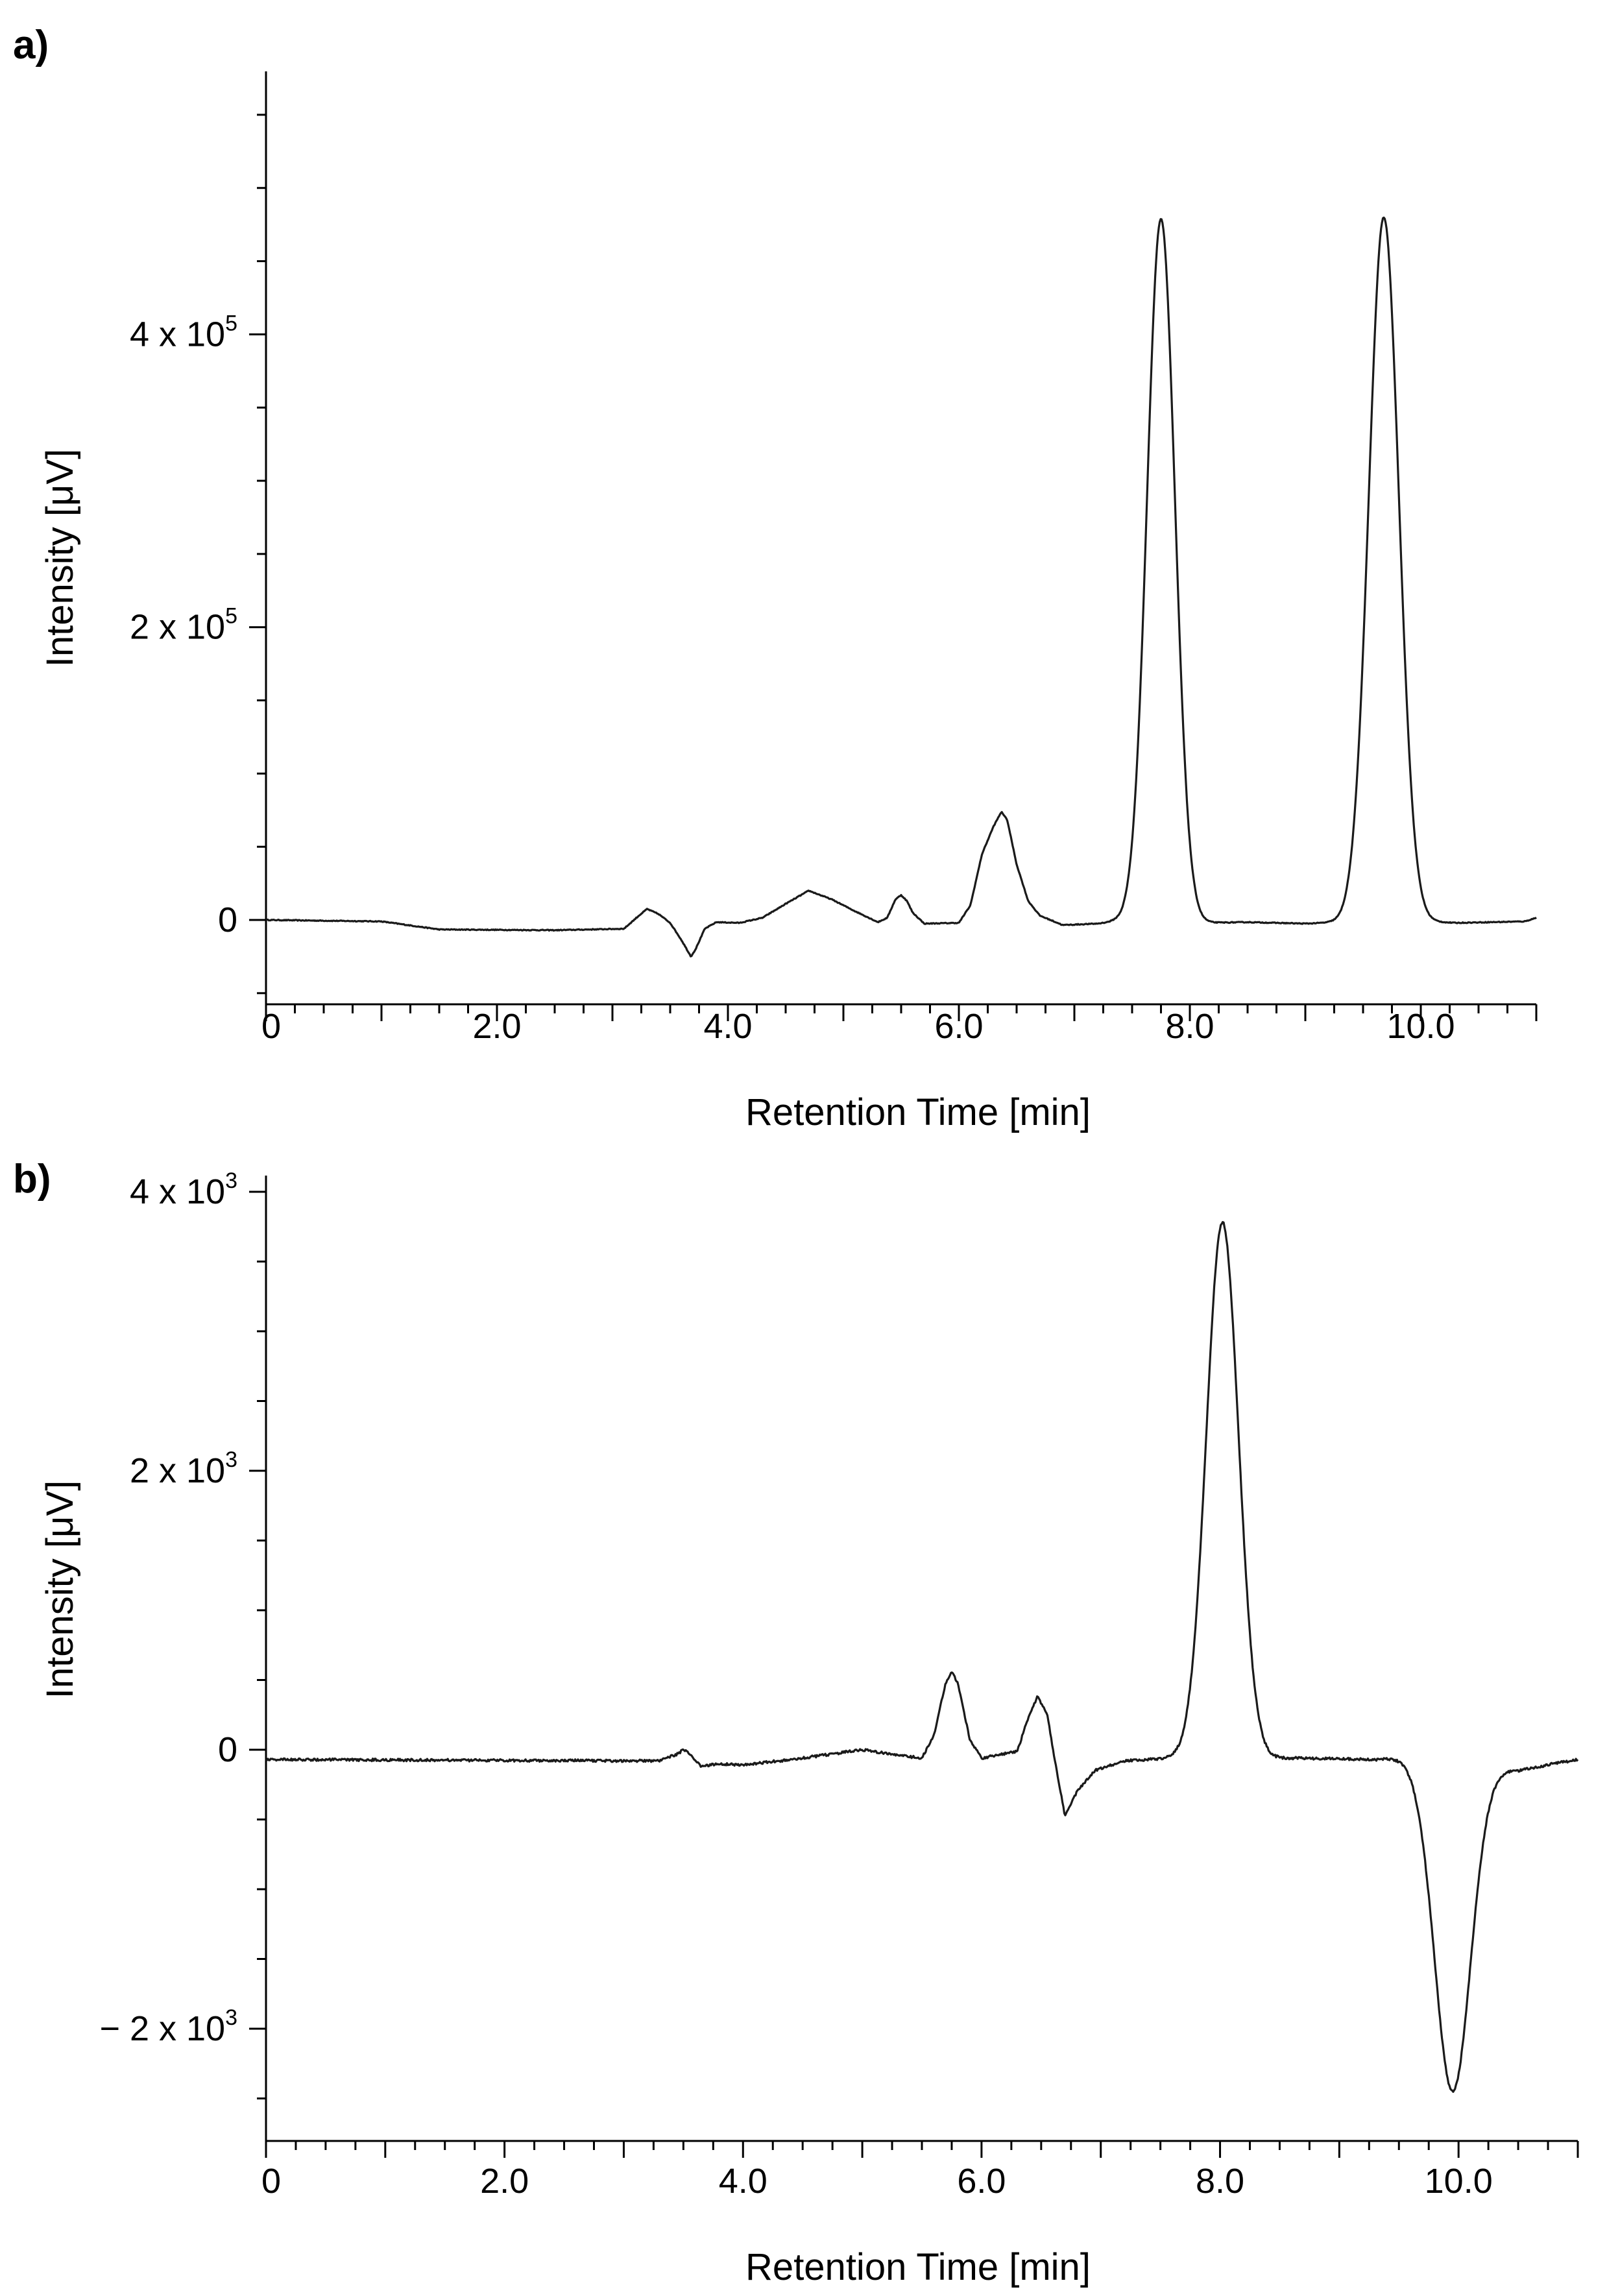 The image size is (1607, 2296). Describe the element at coordinates (183, 333) in the screenshot. I see `y-tick-label: 4 x 10⁵` at that location.